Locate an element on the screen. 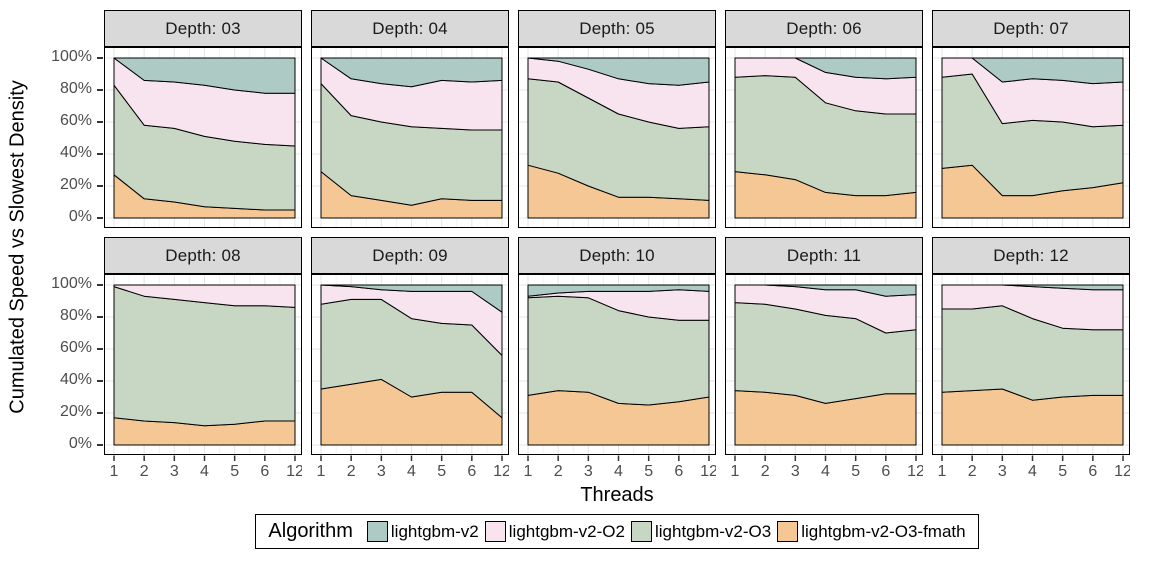 Image resolution: width=1152 pixels, height=576 pixels. facet-title: Depth: 04 is located at coordinates (410, 28).